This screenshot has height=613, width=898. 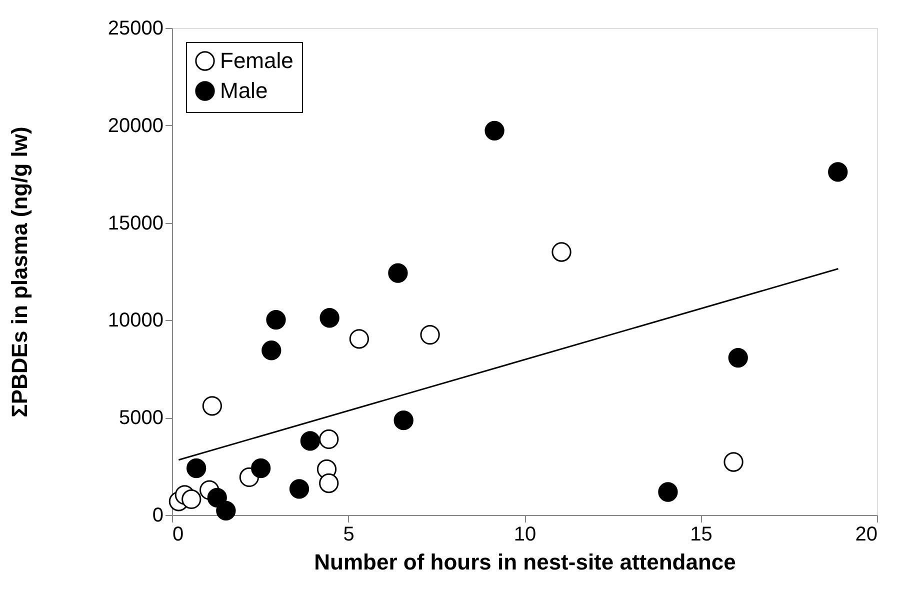 What do you see at coordinates (525, 562) in the screenshot?
I see `x-axis-title: Number of hours in nest-site attendance` at bounding box center [525, 562].